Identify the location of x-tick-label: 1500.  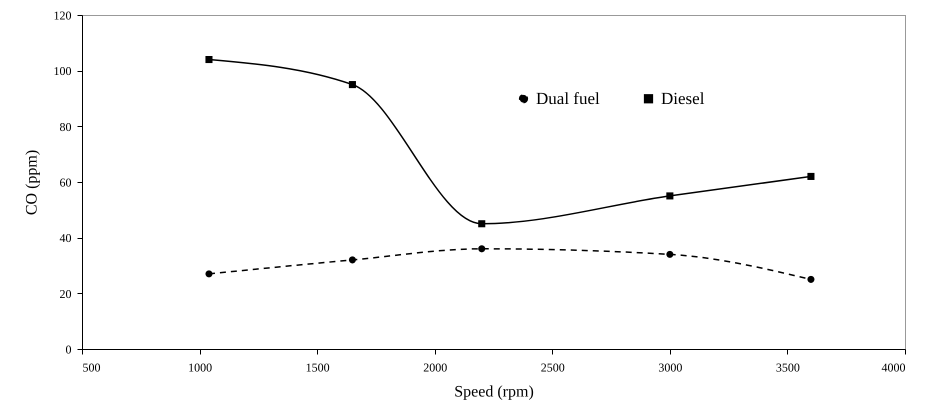
(318, 367).